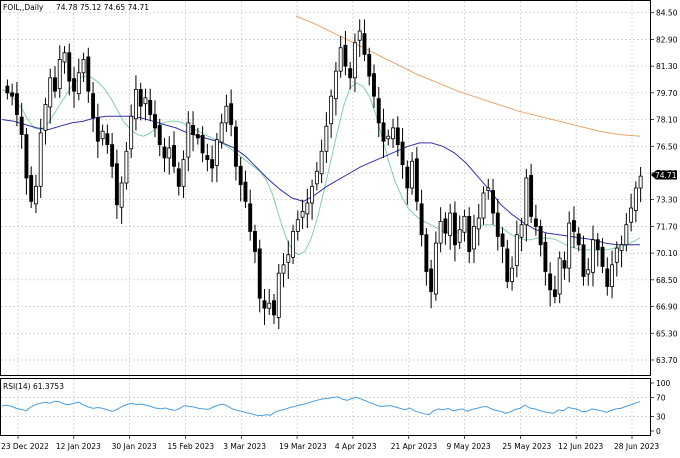 Image resolution: width=680 pixels, height=458 pixels. Describe the element at coordinates (414, 446) in the screenshot. I see `x-tick-label: 21 Apr 2023` at that location.